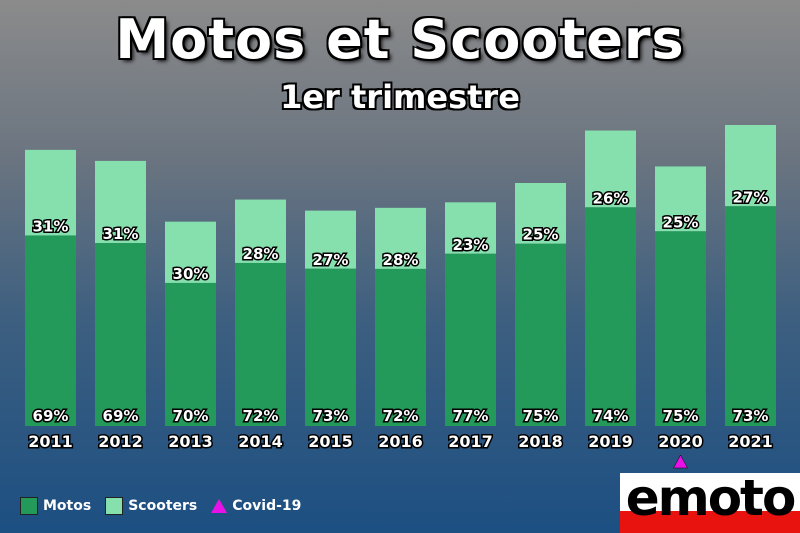 Image resolution: width=800 pixels, height=533 pixels. I want to click on legend-label-covid: Covid-19, so click(267, 506).